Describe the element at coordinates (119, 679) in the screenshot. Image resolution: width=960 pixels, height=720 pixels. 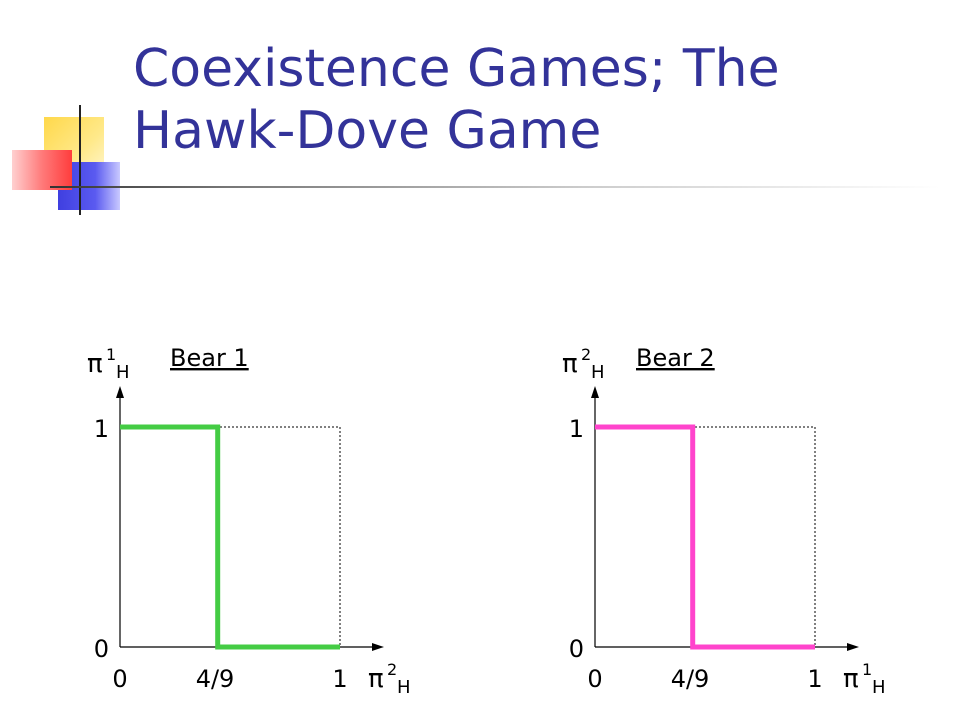
I see `chart-1-xtick-0: 0` at that location.